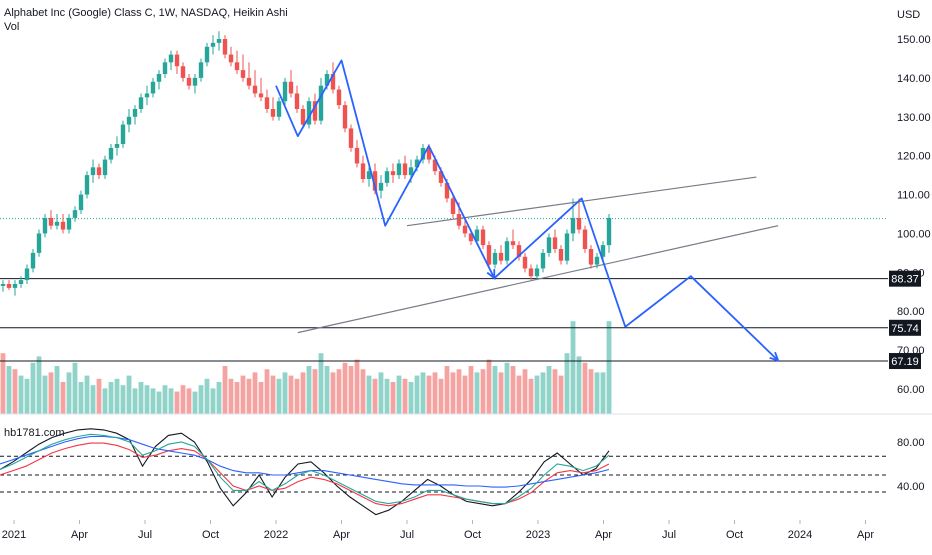  What do you see at coordinates (145, 535) in the screenshot?
I see `time-tick-label: Jul` at bounding box center [145, 535].